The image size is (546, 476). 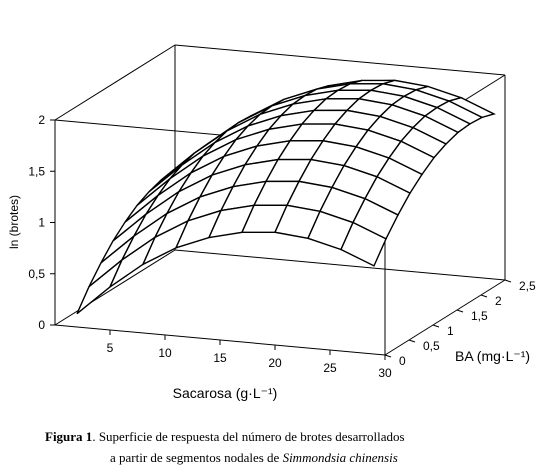 I want to click on surface-cell, so click(x=363, y=244).